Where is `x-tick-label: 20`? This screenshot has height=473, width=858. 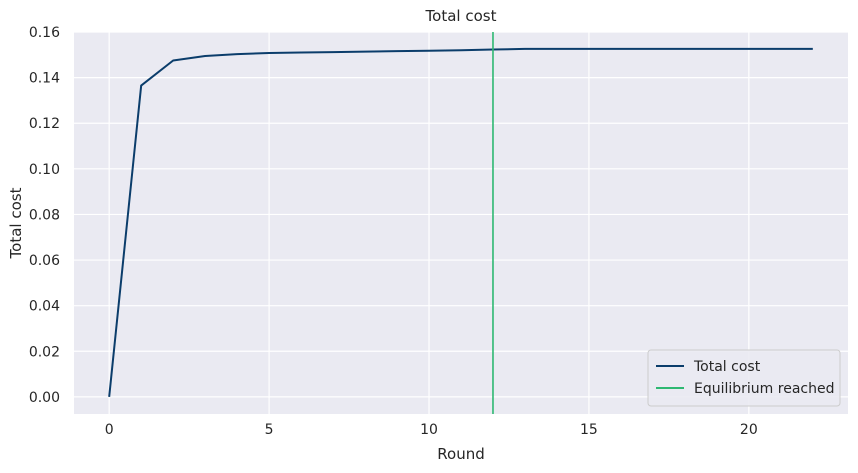 x-tick-label: 20 is located at coordinates (749, 430).